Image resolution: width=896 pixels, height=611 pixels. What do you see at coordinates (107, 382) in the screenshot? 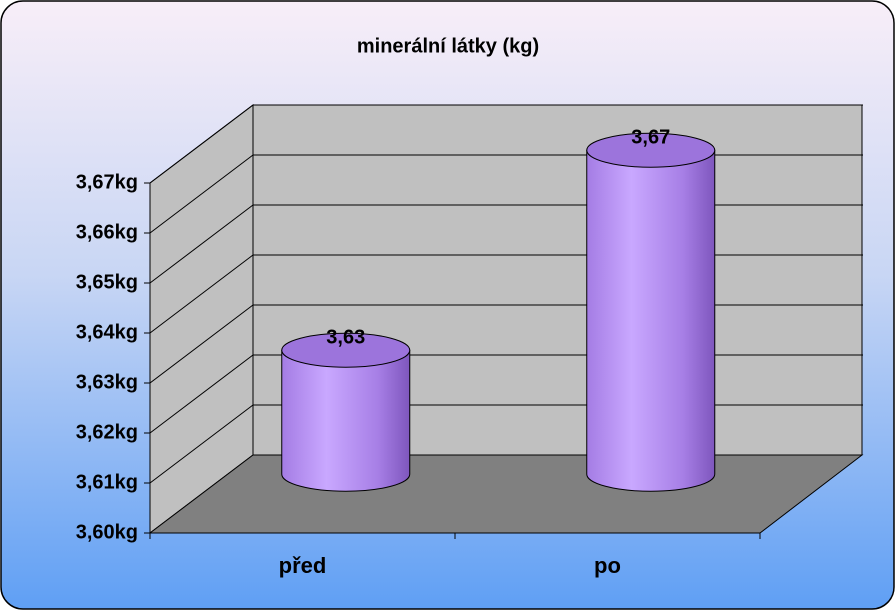
I see `y-tick-label: 3,63kg` at bounding box center [107, 382].